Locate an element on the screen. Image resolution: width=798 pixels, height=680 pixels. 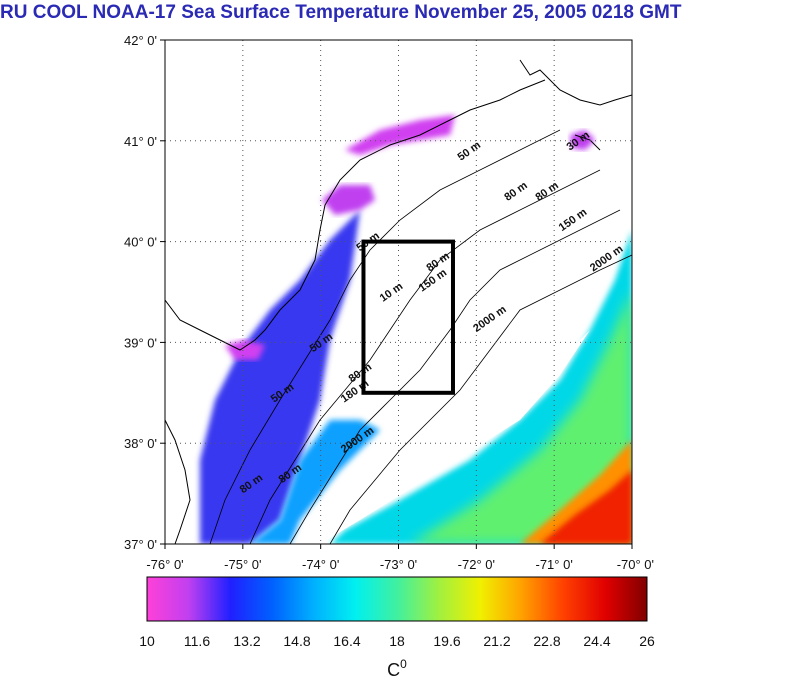
latitude-axis: 42° 0' 41° 0' 40° 0' 39° 0' 38° 0' 37° 0' is located at coordinates (144, 292).